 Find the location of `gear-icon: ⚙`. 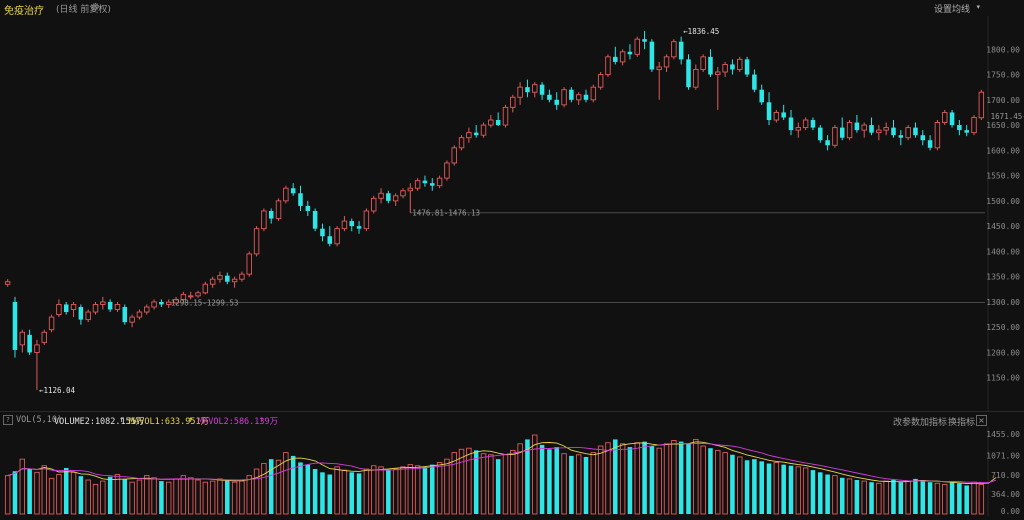

gear-icon: ⚙ is located at coordinates (95, 7).